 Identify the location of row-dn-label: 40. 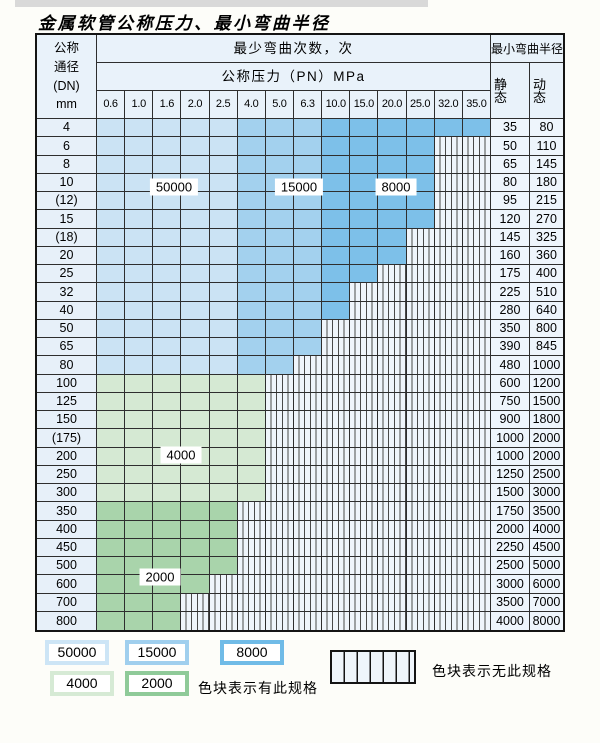
(67, 310).